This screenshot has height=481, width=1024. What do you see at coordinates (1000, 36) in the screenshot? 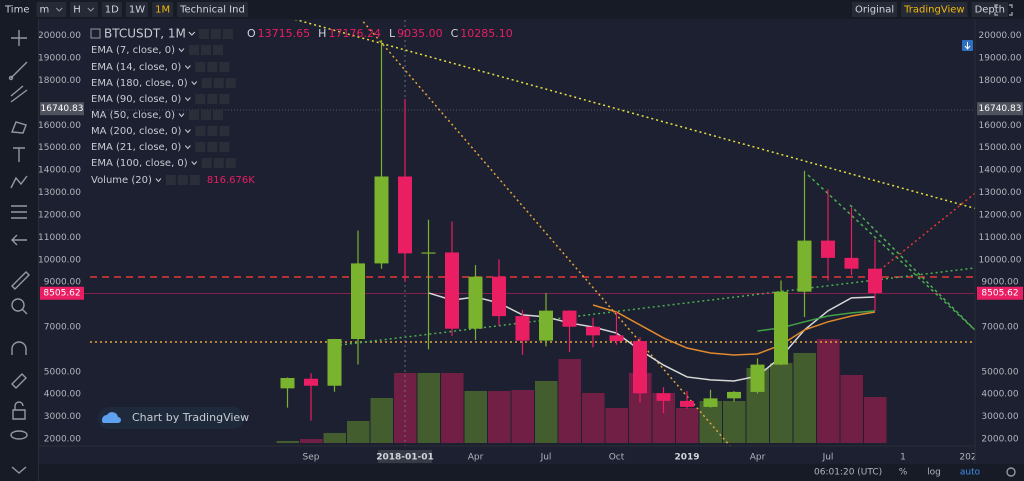
I see `y2-tick-label: 20000.00` at bounding box center [1000, 36].